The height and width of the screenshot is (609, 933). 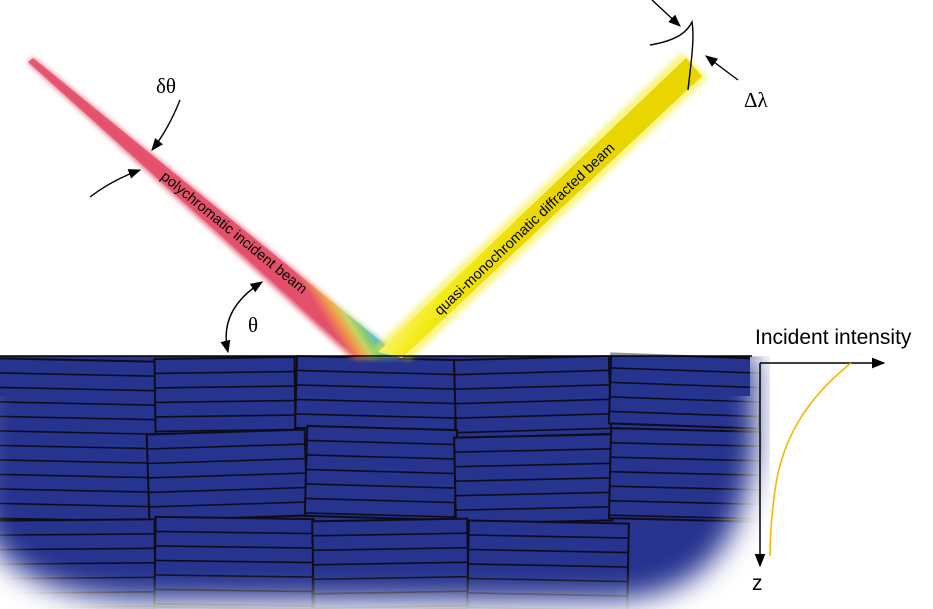 What do you see at coordinates (525, 229) in the screenshot?
I see `diffracted-beam-label: quasi-monochromatic diffracted beam` at bounding box center [525, 229].